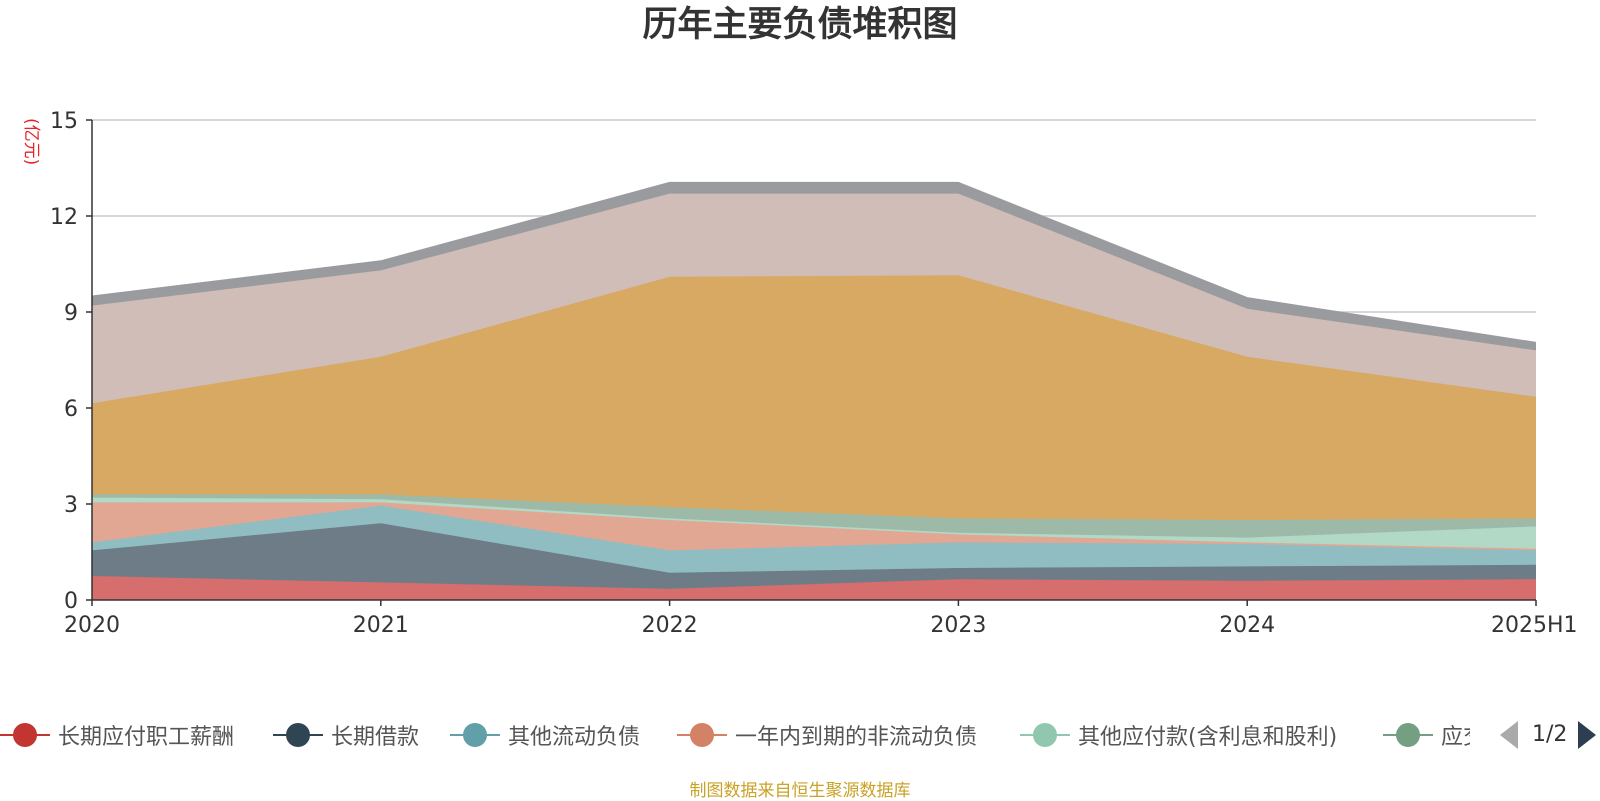 This screenshot has height=801, width=1600. I want to click on data-source-note: 制图数据来自恒生聚源数据库, so click(800, 791).